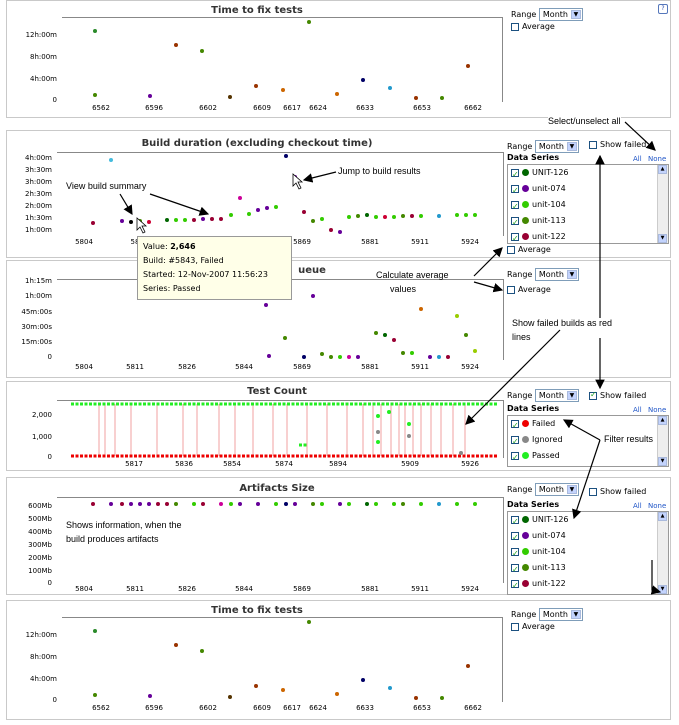 Image resolution: width=679 pixels, height=725 pixels. I want to click on annotation-calc-avg-1: Calculate average, so click(412, 275).